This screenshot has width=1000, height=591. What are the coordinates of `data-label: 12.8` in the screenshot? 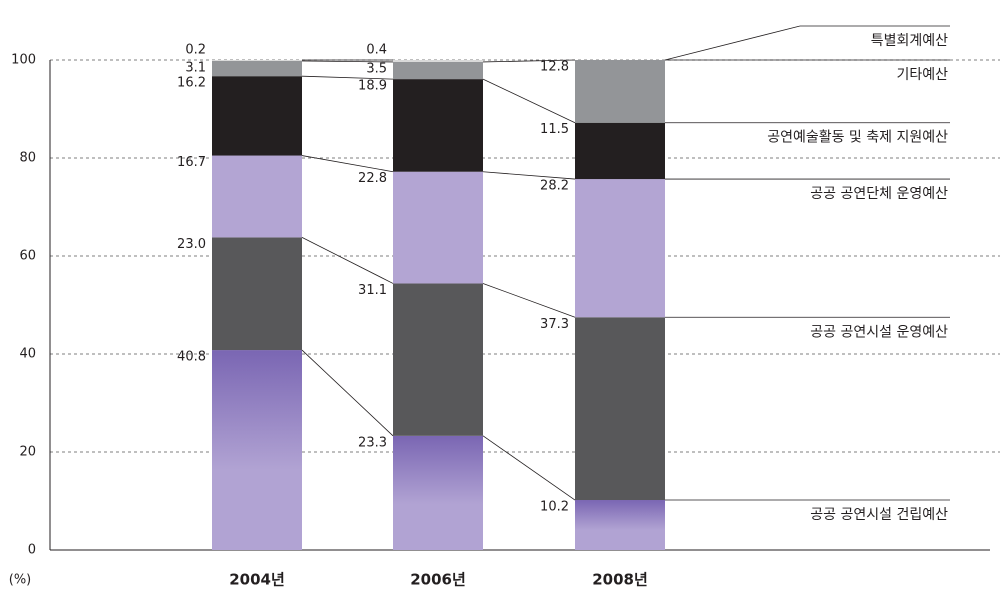 It's located at (554, 67).